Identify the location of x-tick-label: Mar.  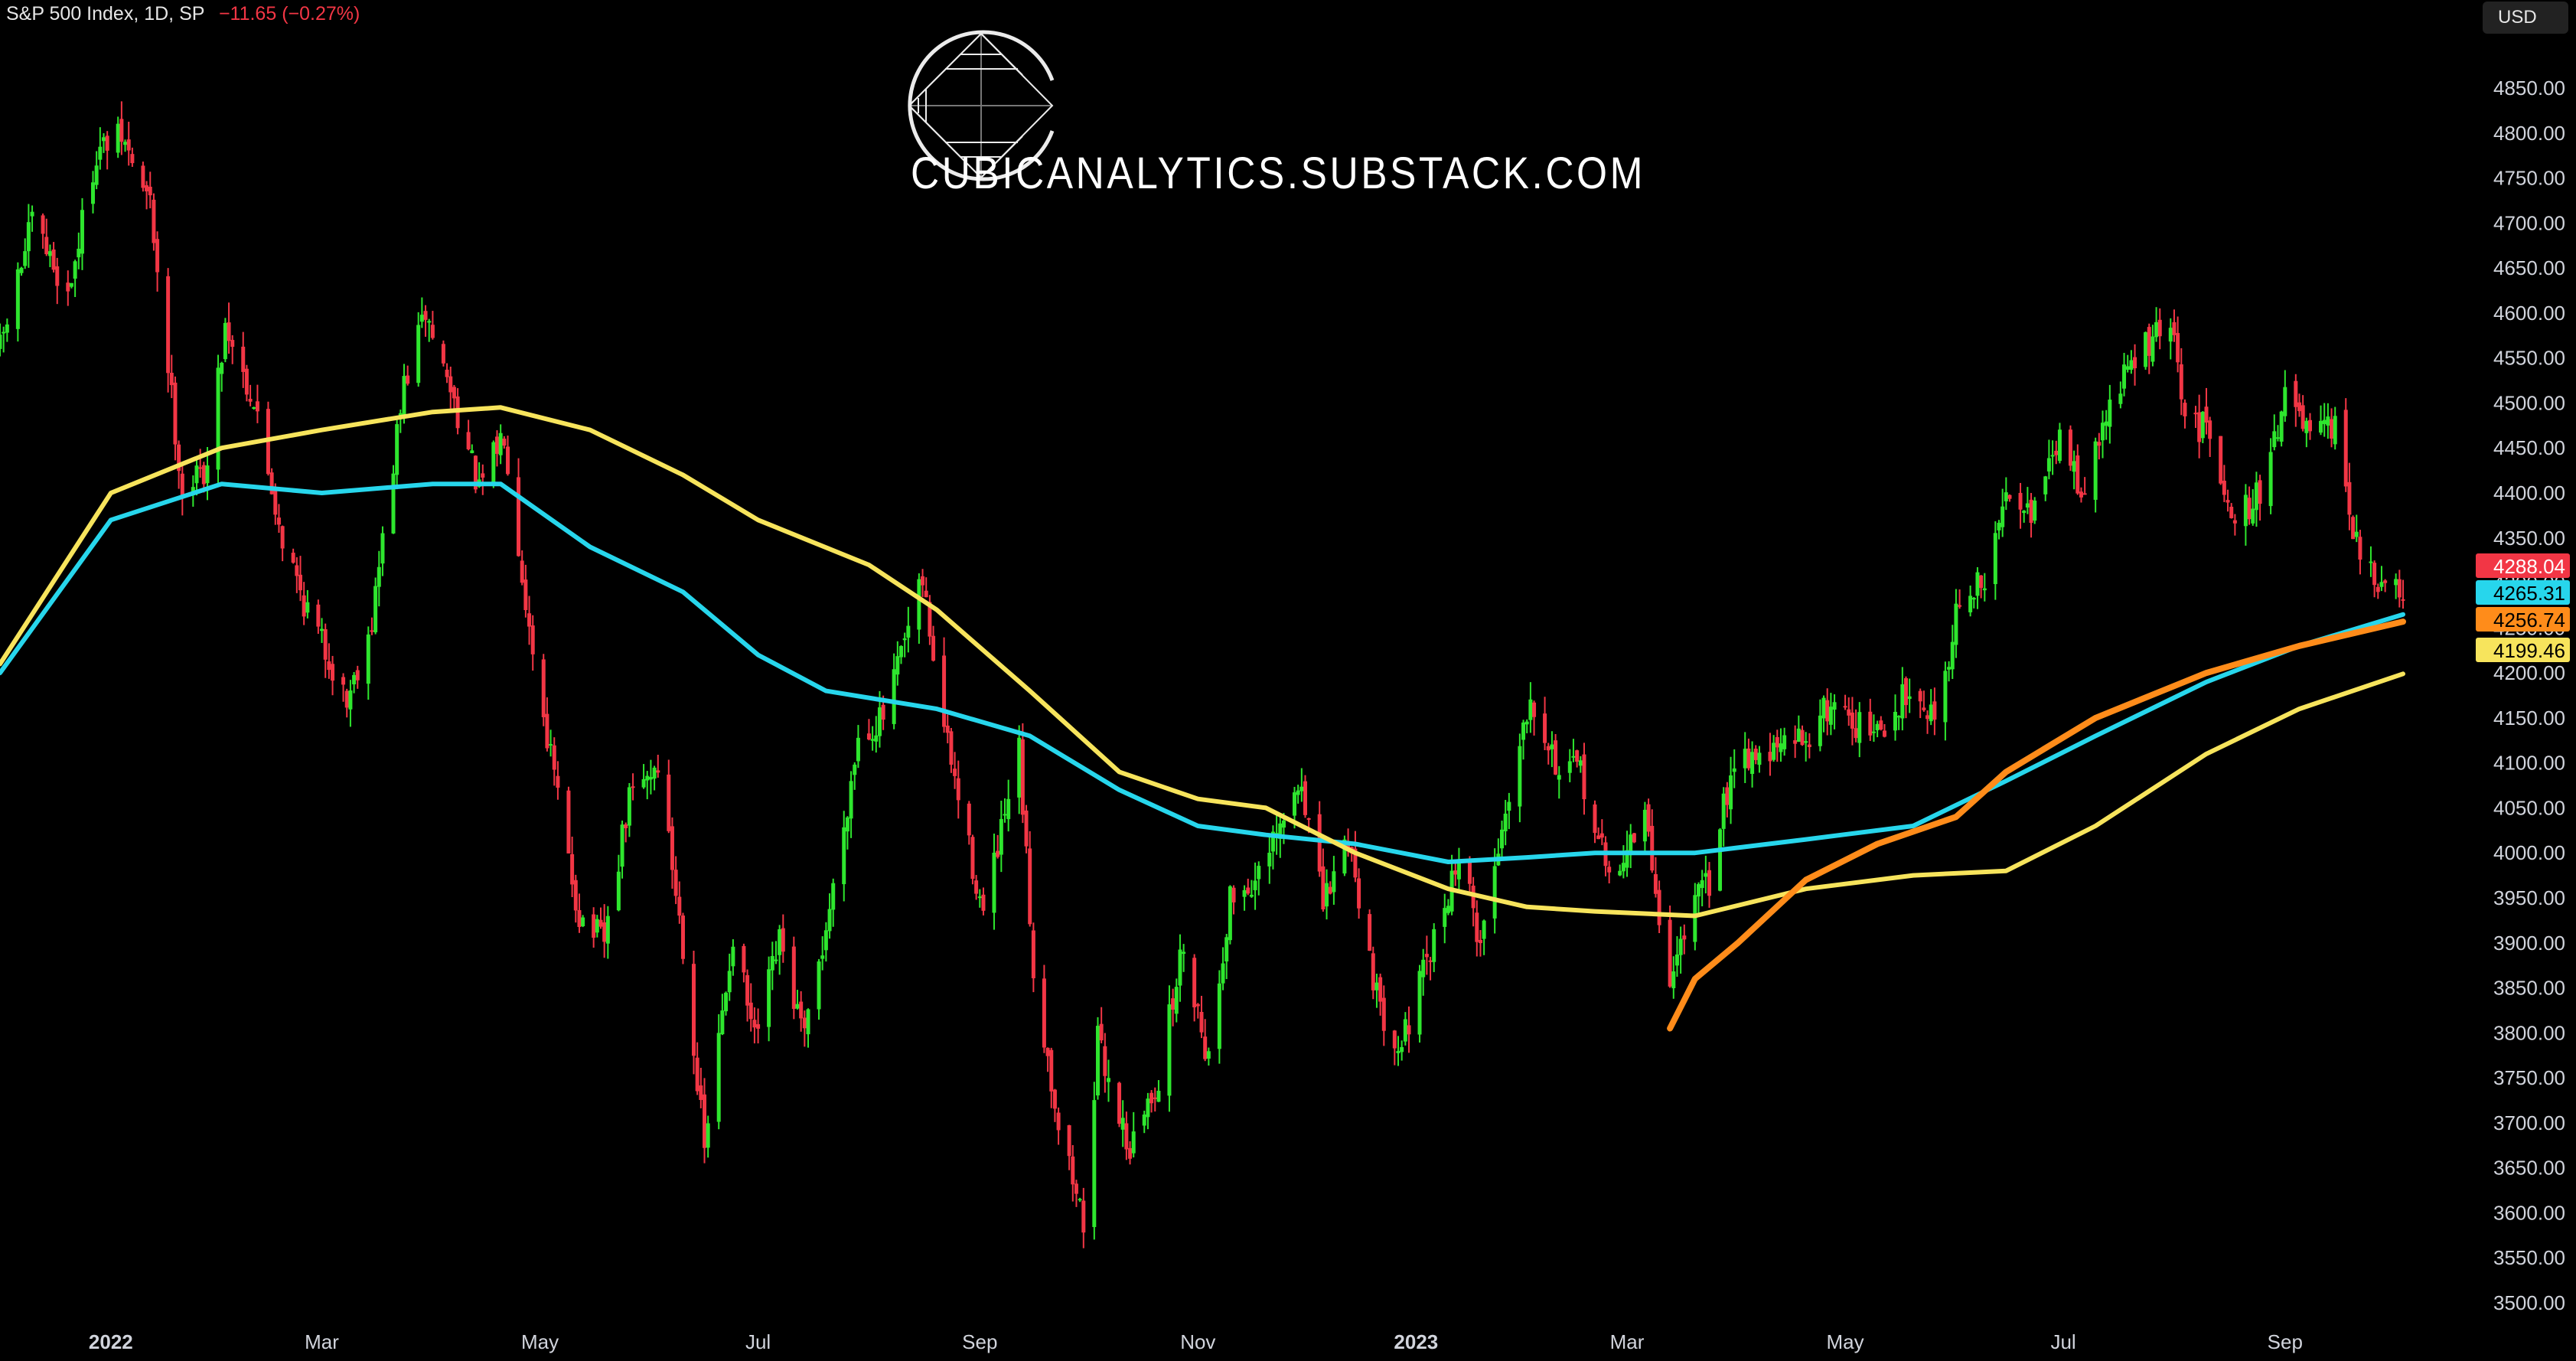
(1627, 1341).